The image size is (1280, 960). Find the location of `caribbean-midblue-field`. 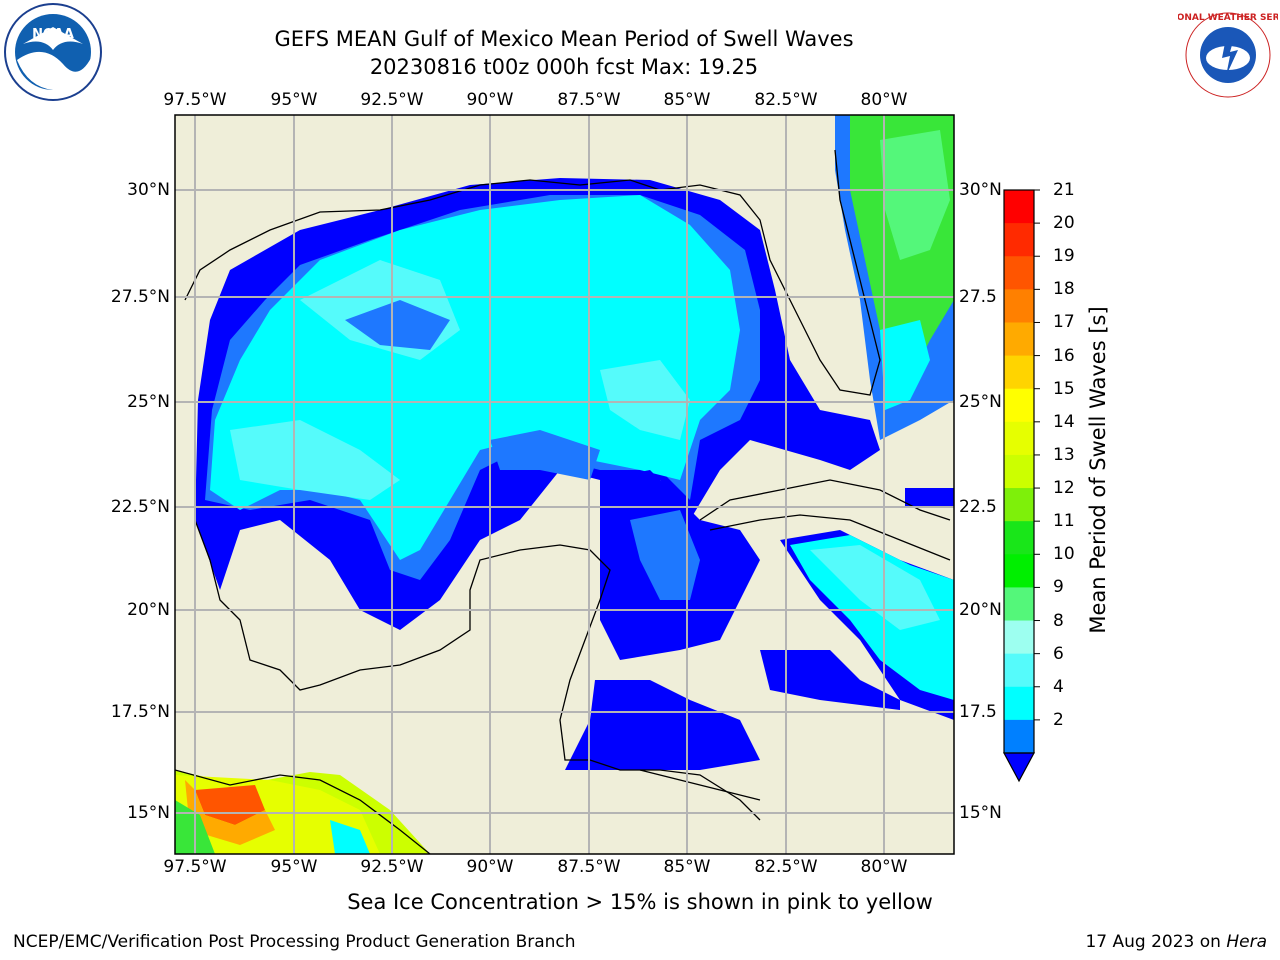

caribbean-midblue-field is located at coordinates (665, 555).